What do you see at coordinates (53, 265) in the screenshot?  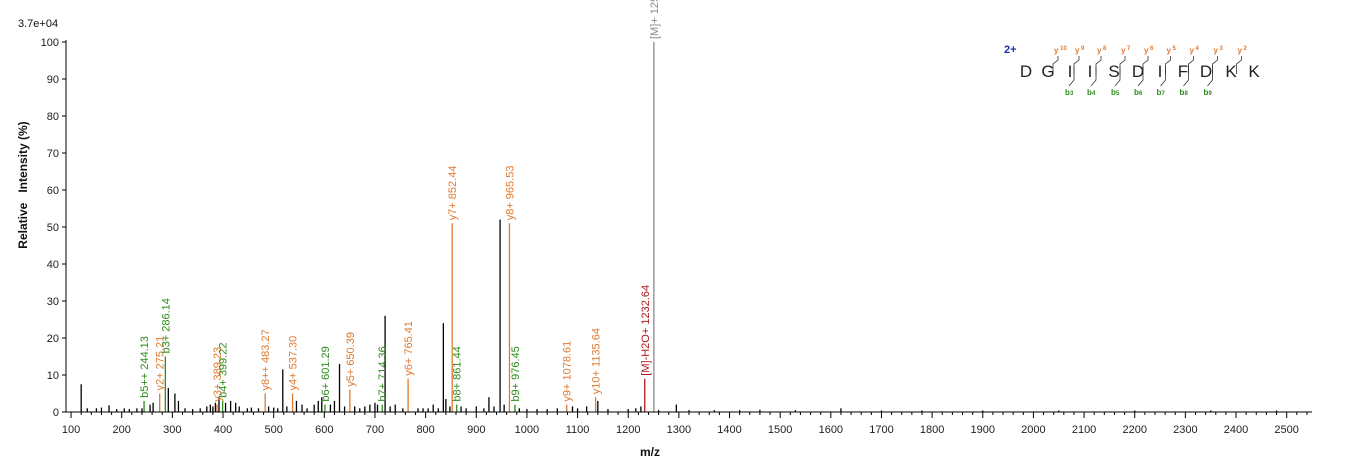 I see `y-tick-label: 40` at bounding box center [53, 265].